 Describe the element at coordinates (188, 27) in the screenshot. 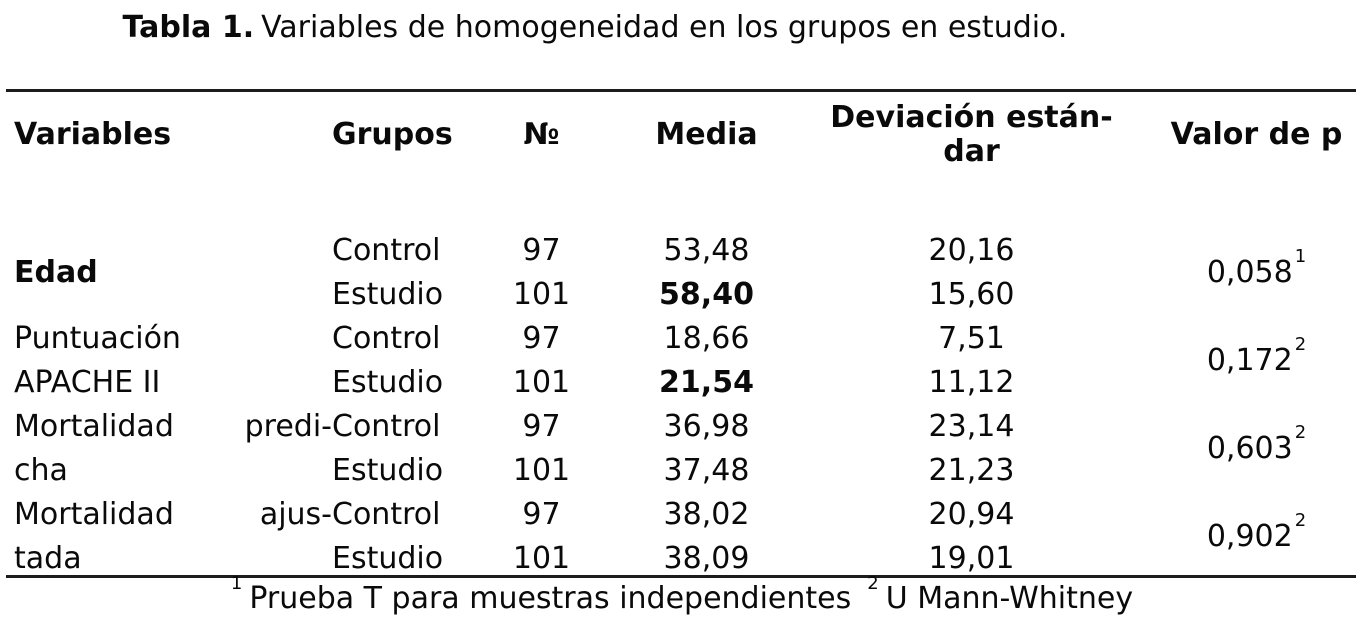

I see `table-title-label: Tabla 1.` at that location.